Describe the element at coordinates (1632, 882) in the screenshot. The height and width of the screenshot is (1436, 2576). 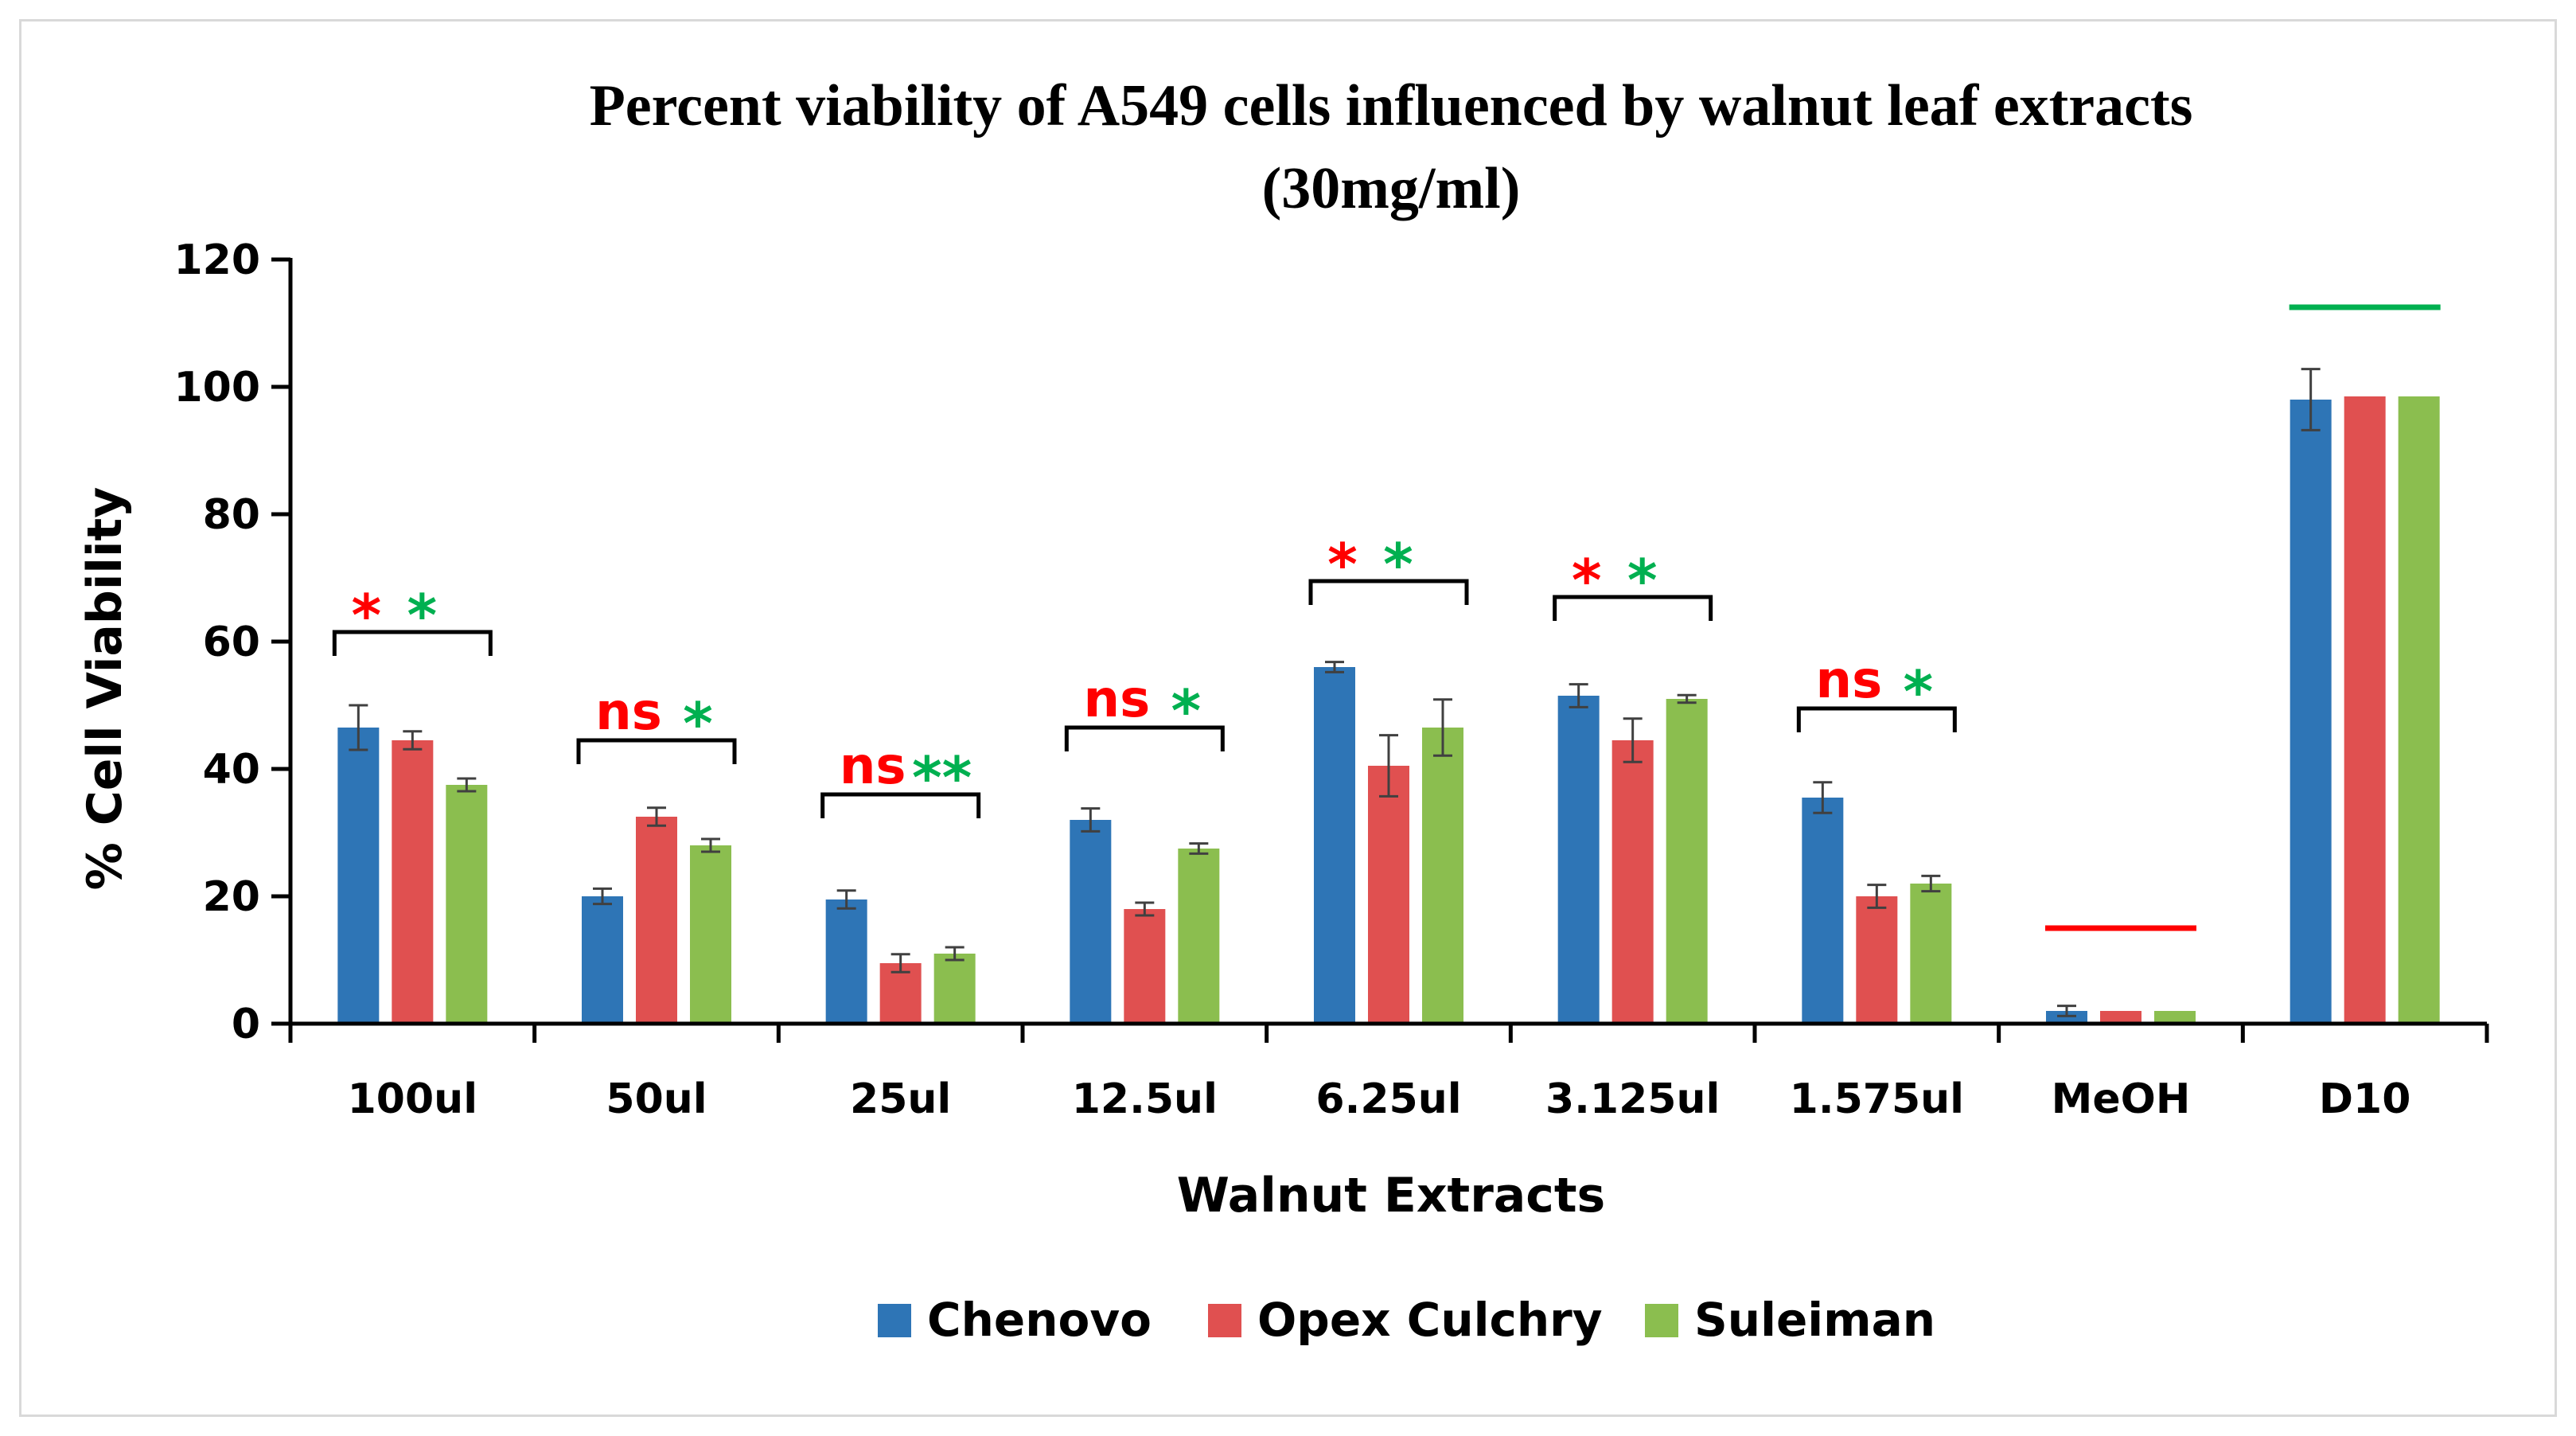
I see `bar-3.125ul-opex-culchry` at that location.